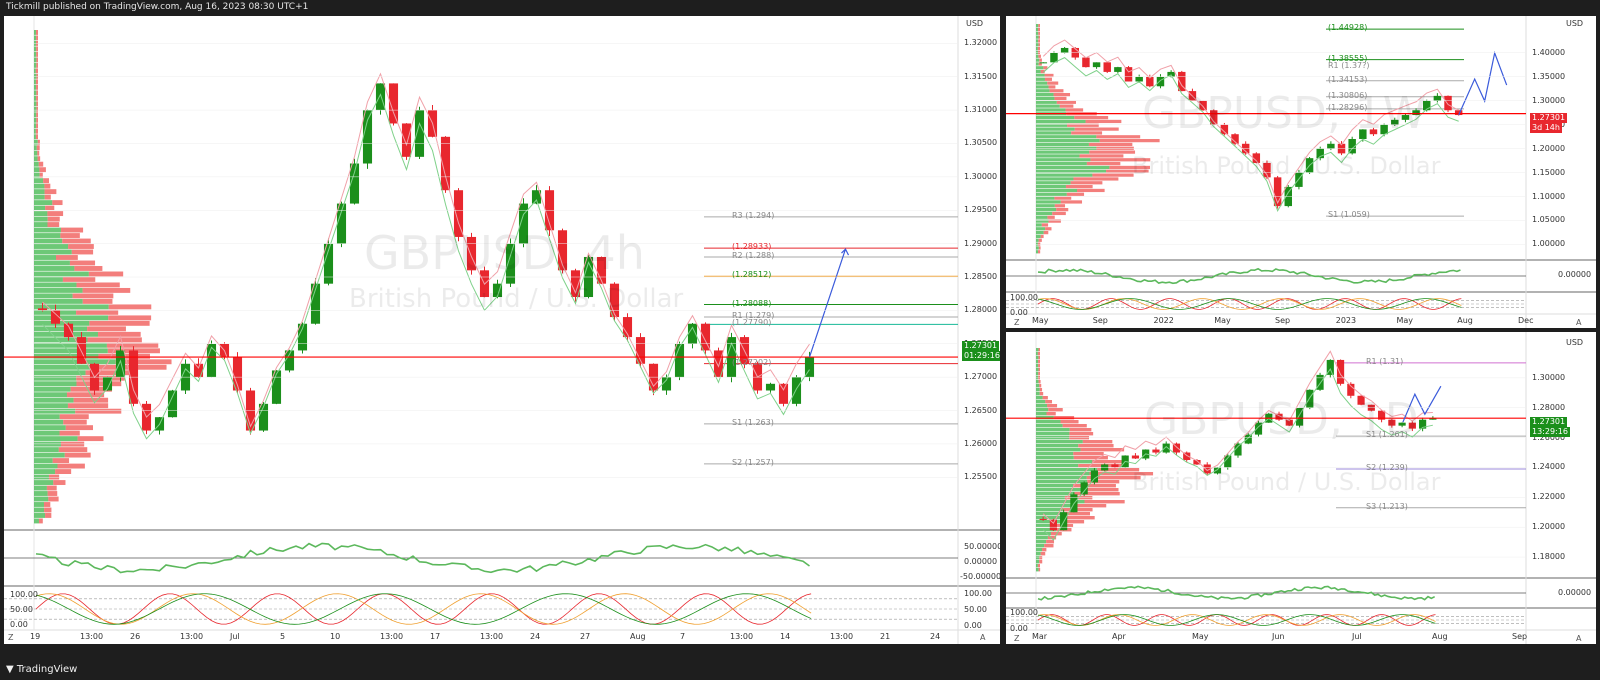  What do you see at coordinates (1100, 320) in the screenshot?
I see `time-axis-tick: Sep` at bounding box center [1100, 320].